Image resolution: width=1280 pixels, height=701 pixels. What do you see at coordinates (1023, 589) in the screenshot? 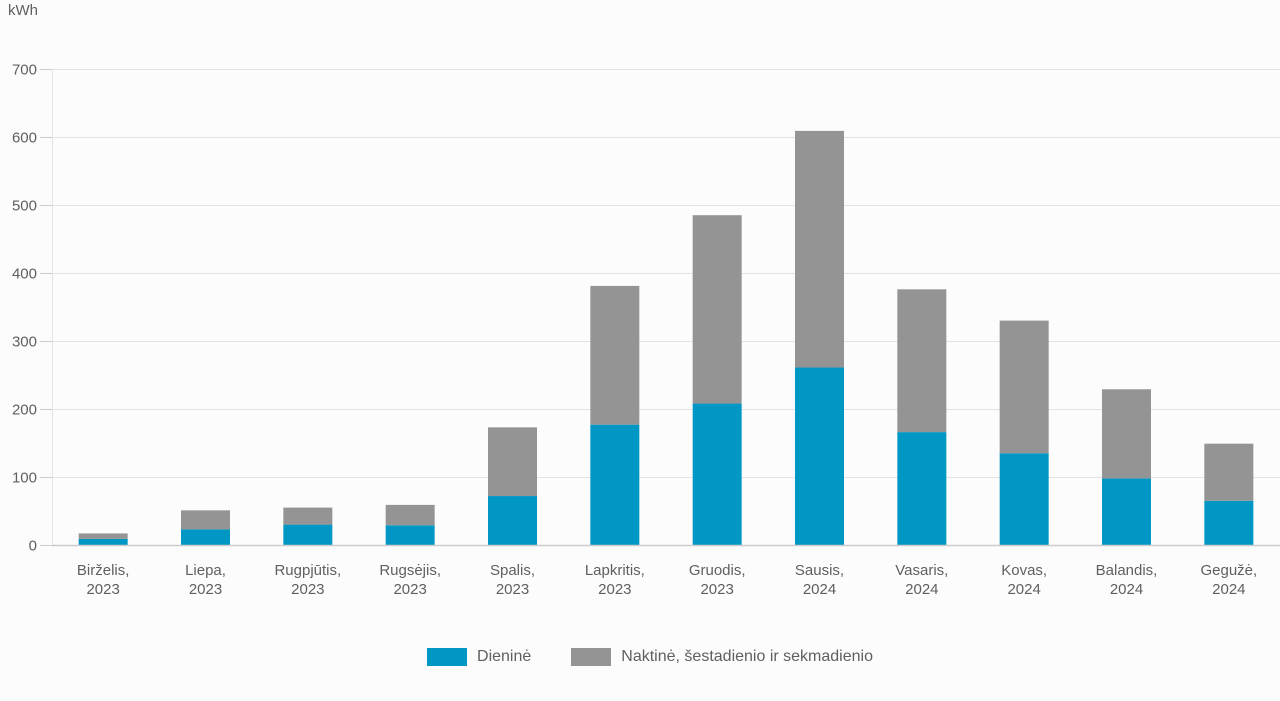
I see `x-label-year-9: 2024` at bounding box center [1023, 589].